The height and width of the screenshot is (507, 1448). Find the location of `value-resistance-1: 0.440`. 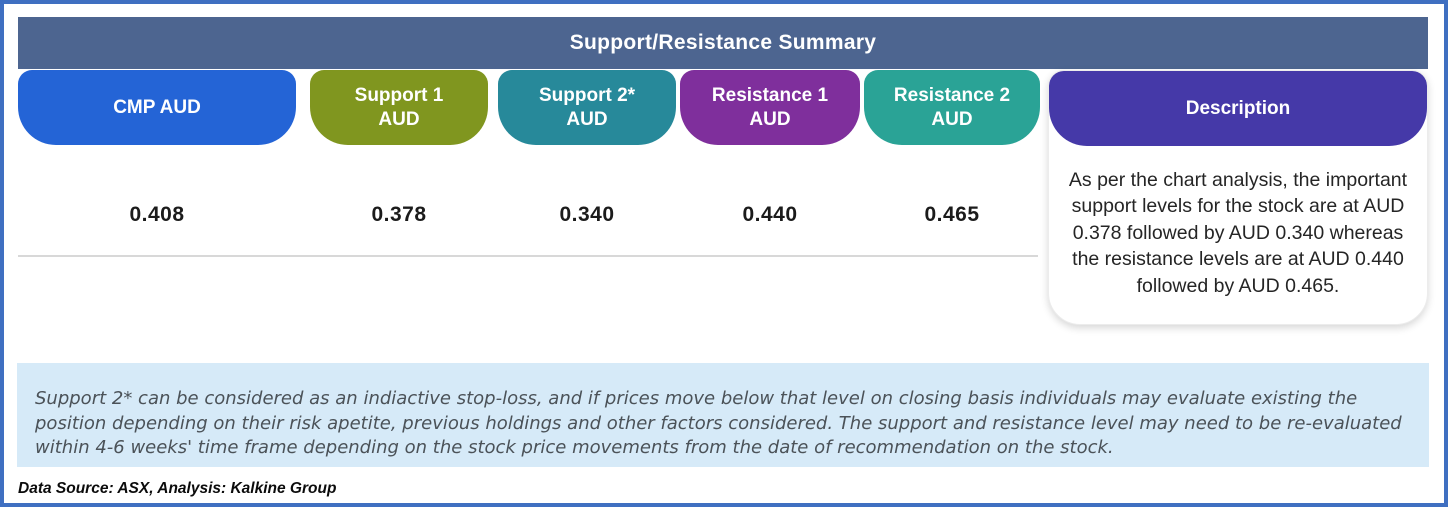

value-resistance-1: 0.440 is located at coordinates (770, 214).